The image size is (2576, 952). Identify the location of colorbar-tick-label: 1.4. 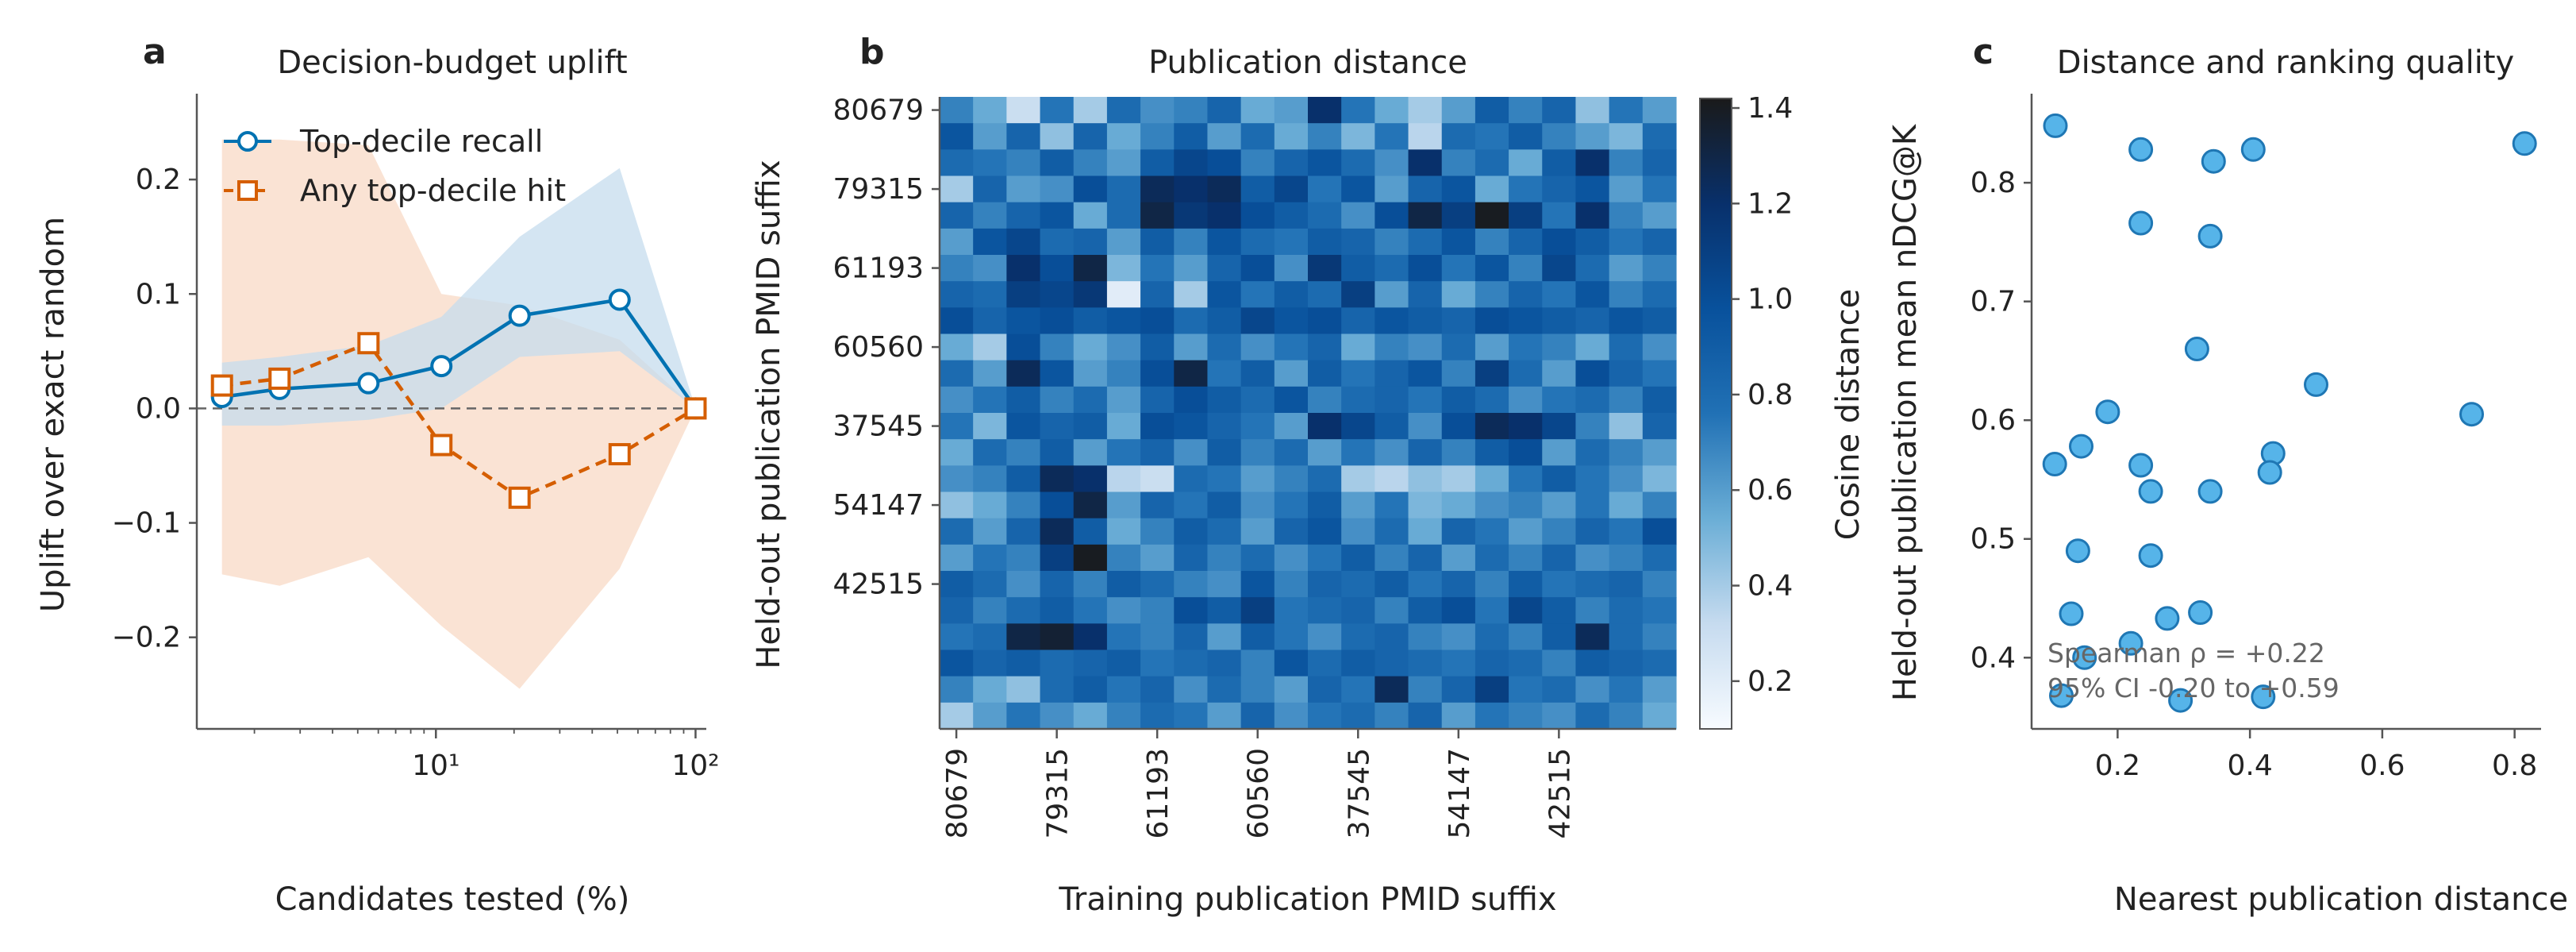
(1770, 108).